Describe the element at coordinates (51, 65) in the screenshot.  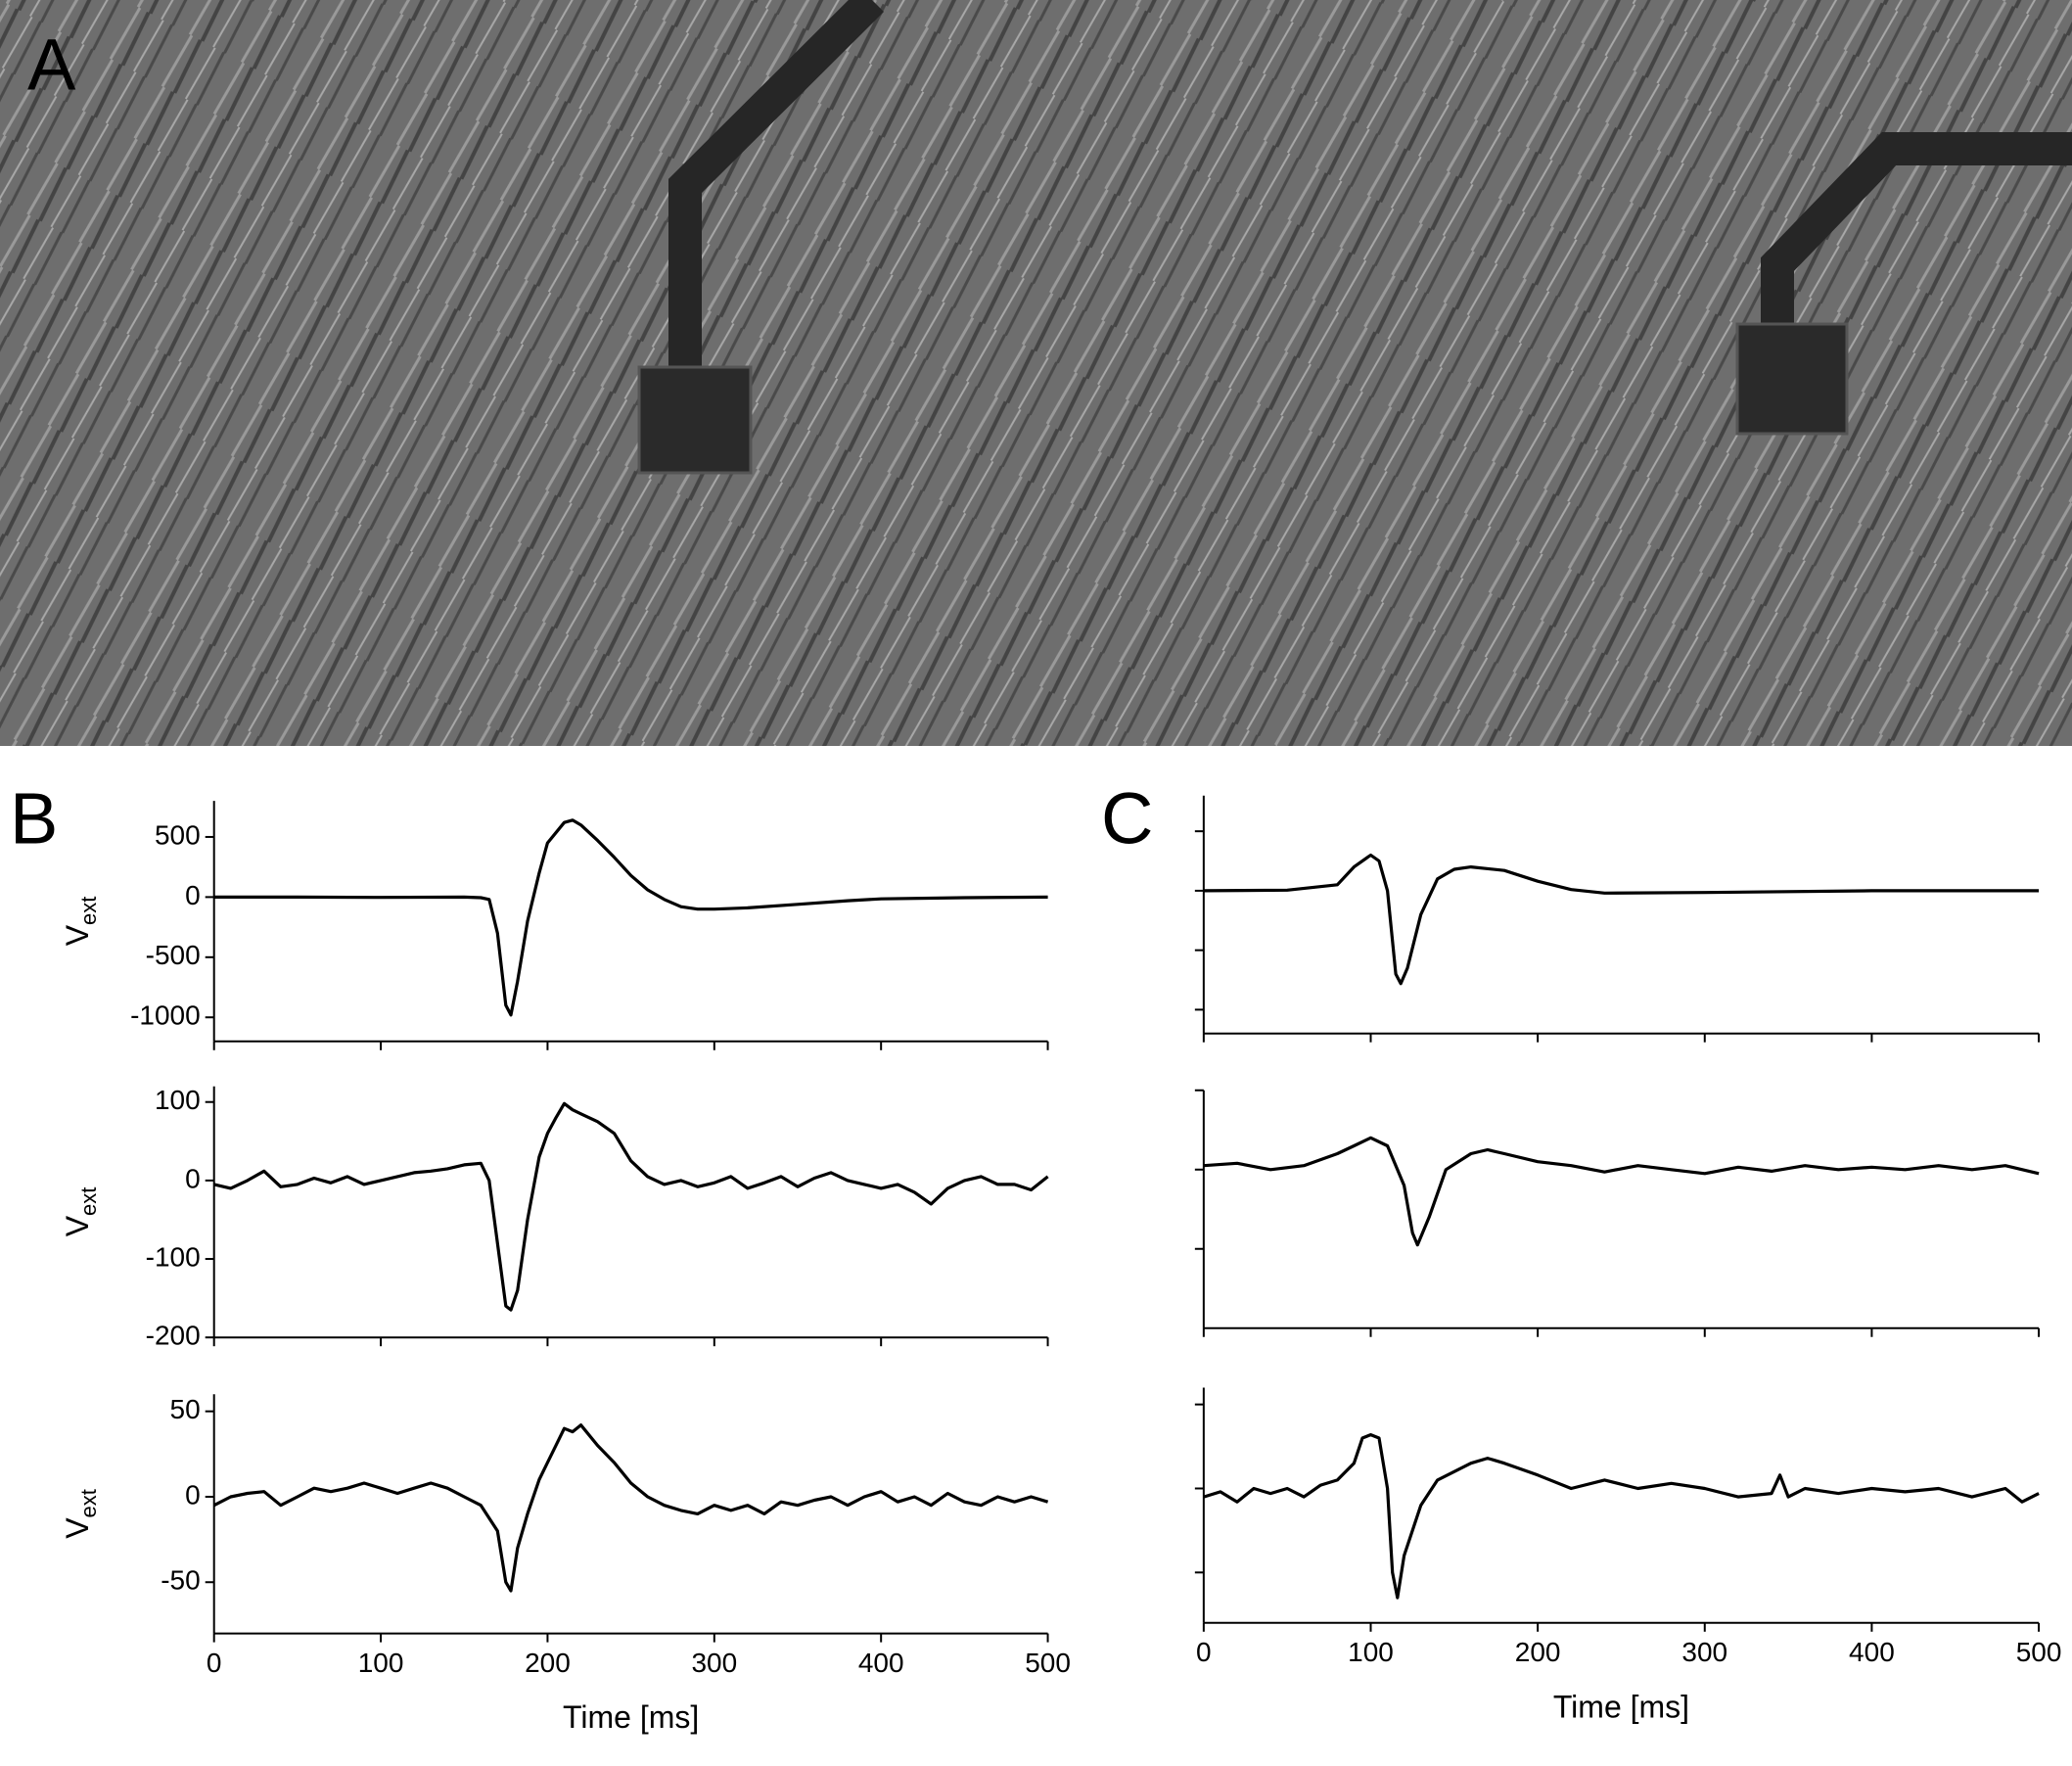
I see `panel-label: A` at that location.